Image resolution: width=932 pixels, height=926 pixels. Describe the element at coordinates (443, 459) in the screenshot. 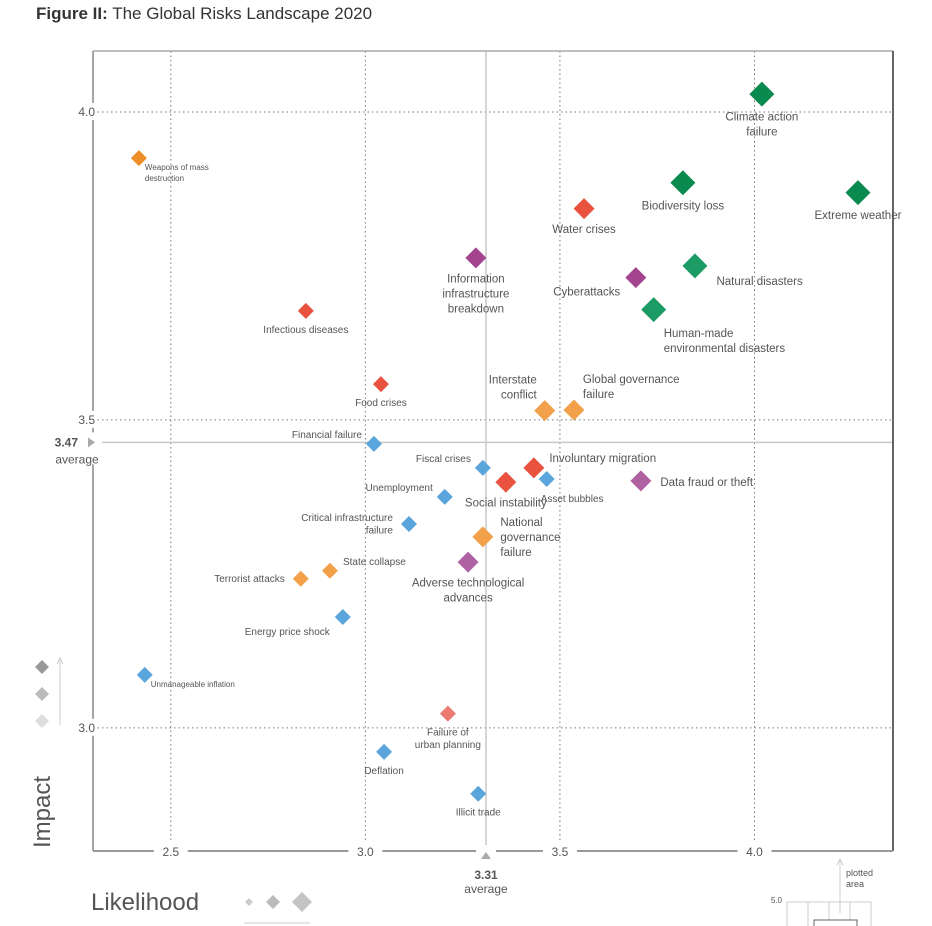

I see `risk-label: Fiscal crises` at that location.